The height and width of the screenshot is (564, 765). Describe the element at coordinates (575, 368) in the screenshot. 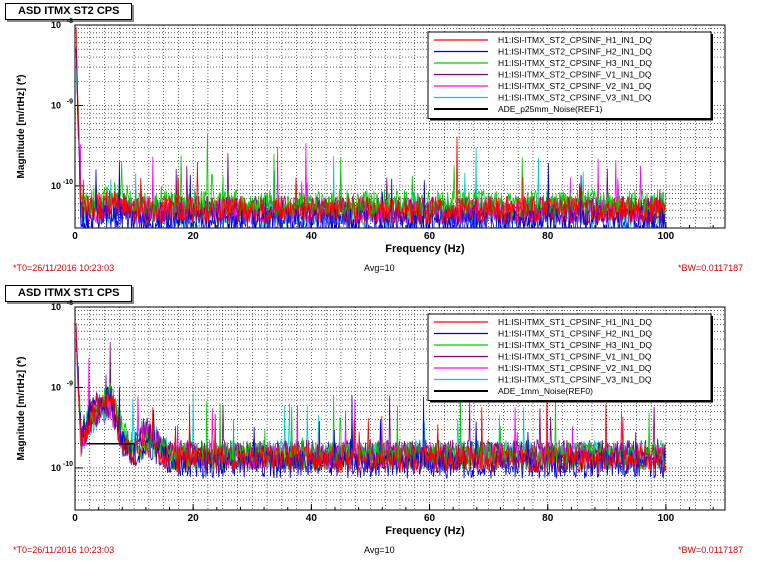

I see `legend-entry: H1:ISI-ITMX_ST1_CPSINF_V2_IN1_DQ` at that location.